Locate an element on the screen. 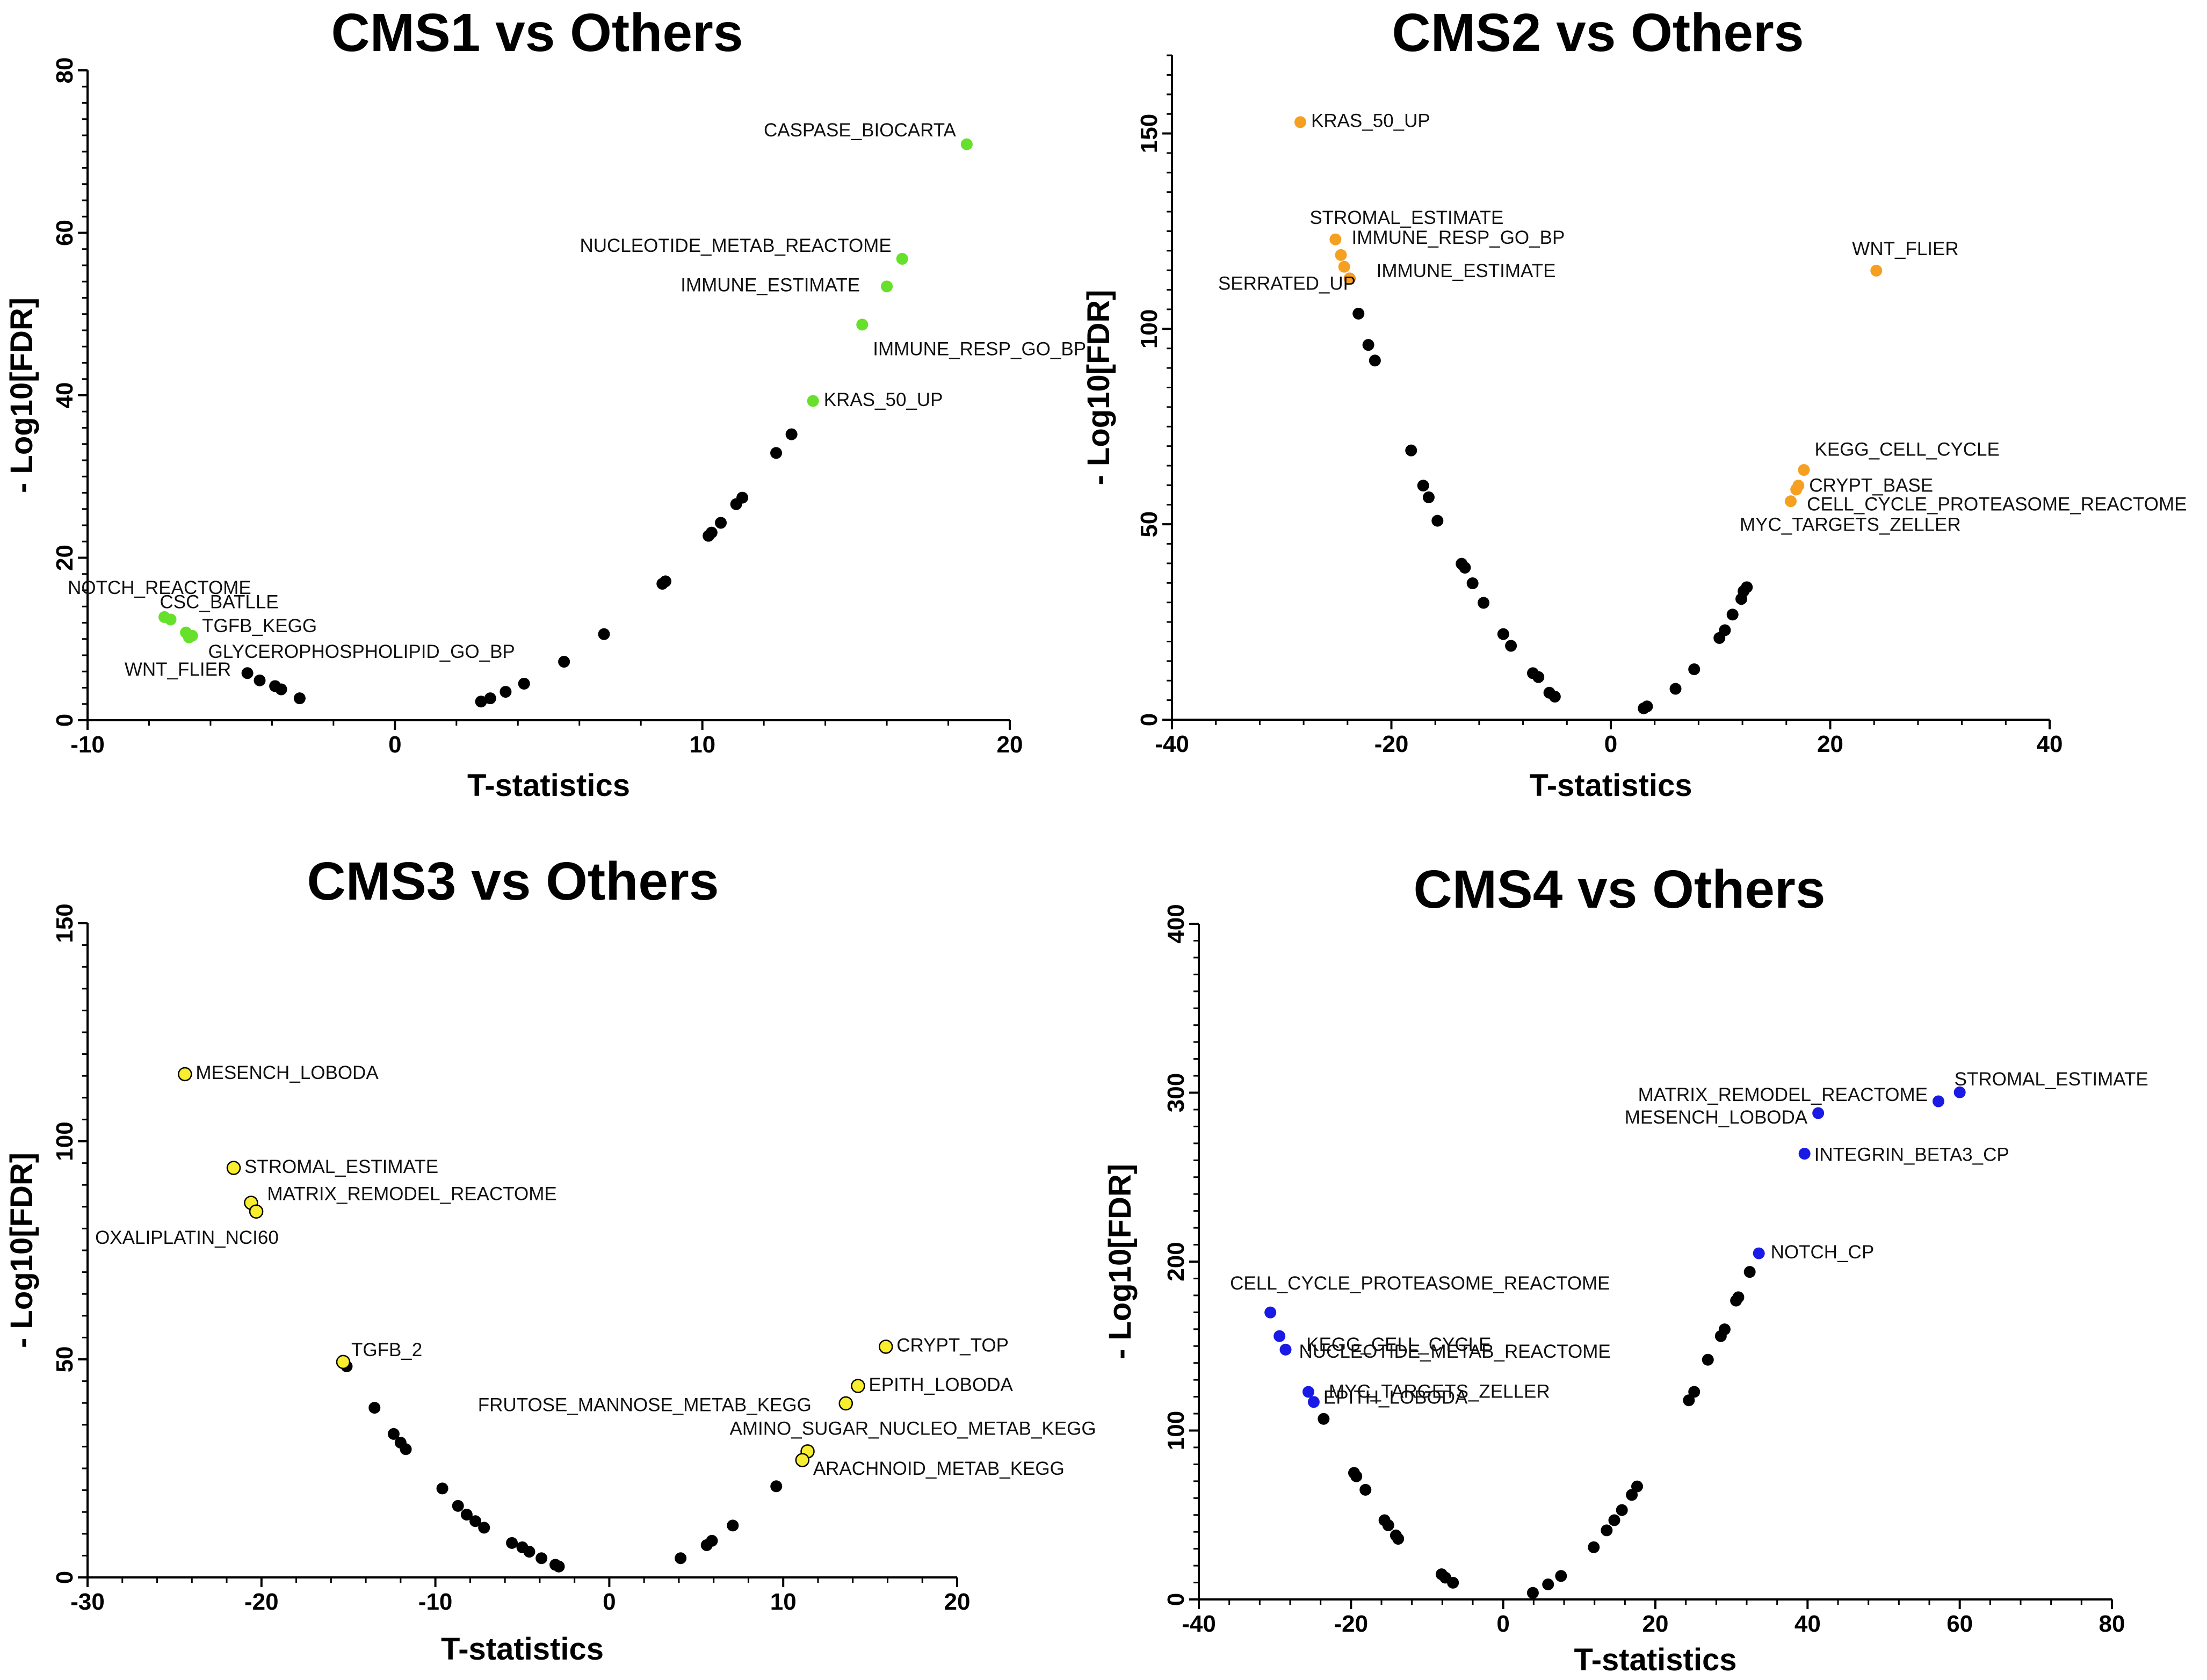 The image size is (2207, 1680). point-label: CELL_CYCLE_PROTEASOME_REACTOME is located at coordinates (1997, 505).